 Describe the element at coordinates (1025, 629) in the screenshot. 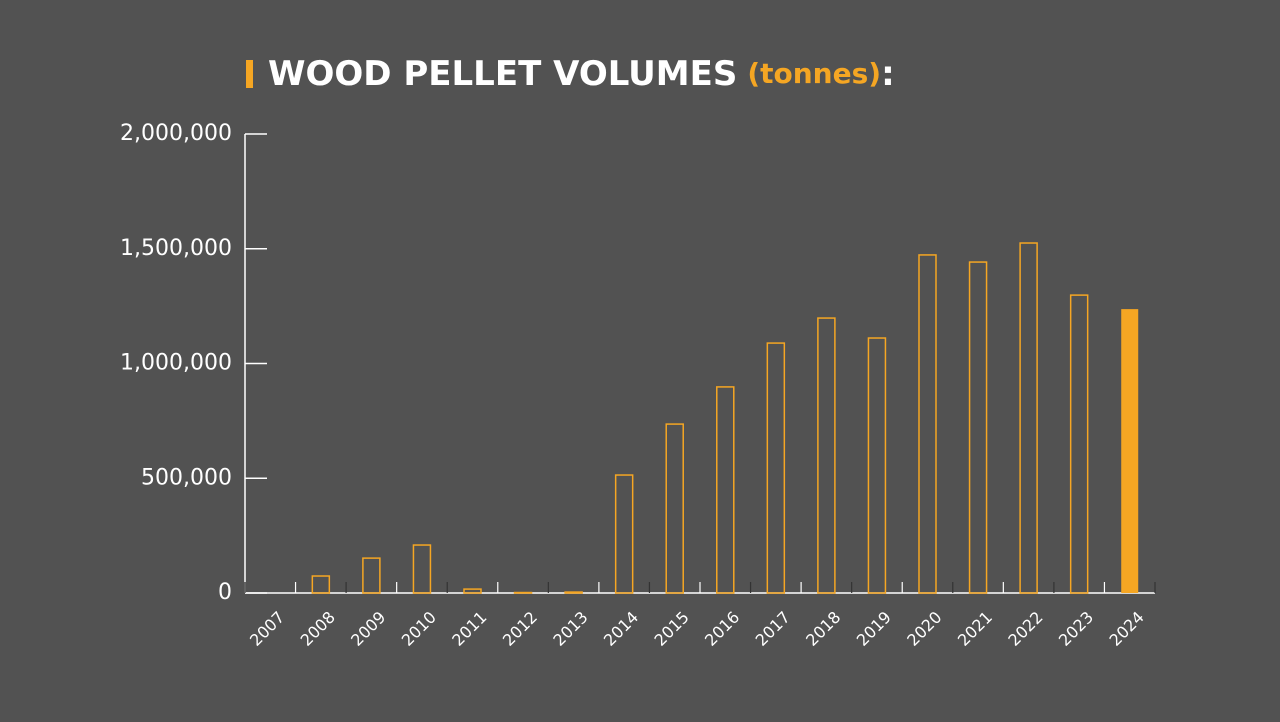

I see `x-tick-label: 2022` at that location.